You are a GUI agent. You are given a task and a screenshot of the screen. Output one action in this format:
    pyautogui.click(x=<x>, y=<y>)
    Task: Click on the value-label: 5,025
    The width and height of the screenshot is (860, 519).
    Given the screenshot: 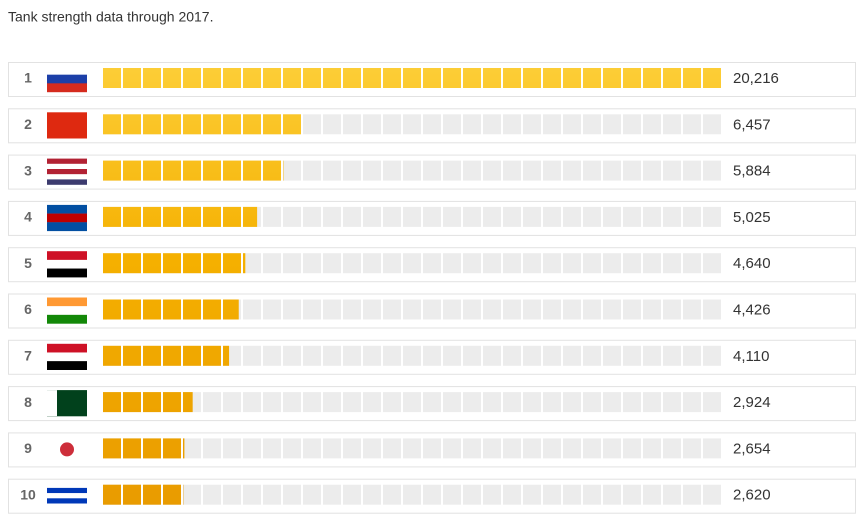 What is the action you would take?
    pyautogui.click(x=752, y=217)
    